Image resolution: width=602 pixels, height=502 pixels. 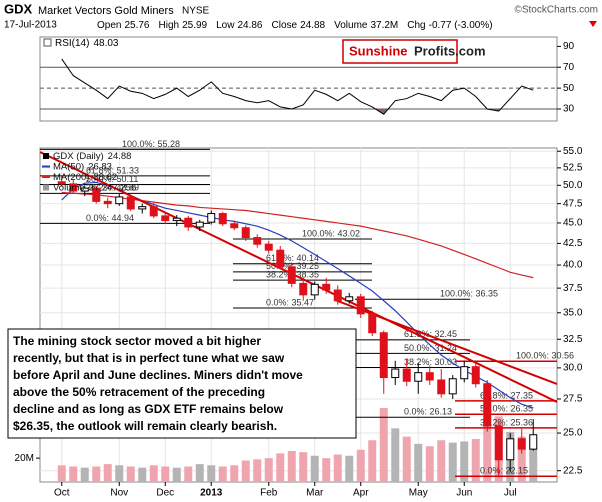 I want to click on quote-item: Chg -0.77 (-3.00%), so click(x=449, y=25).